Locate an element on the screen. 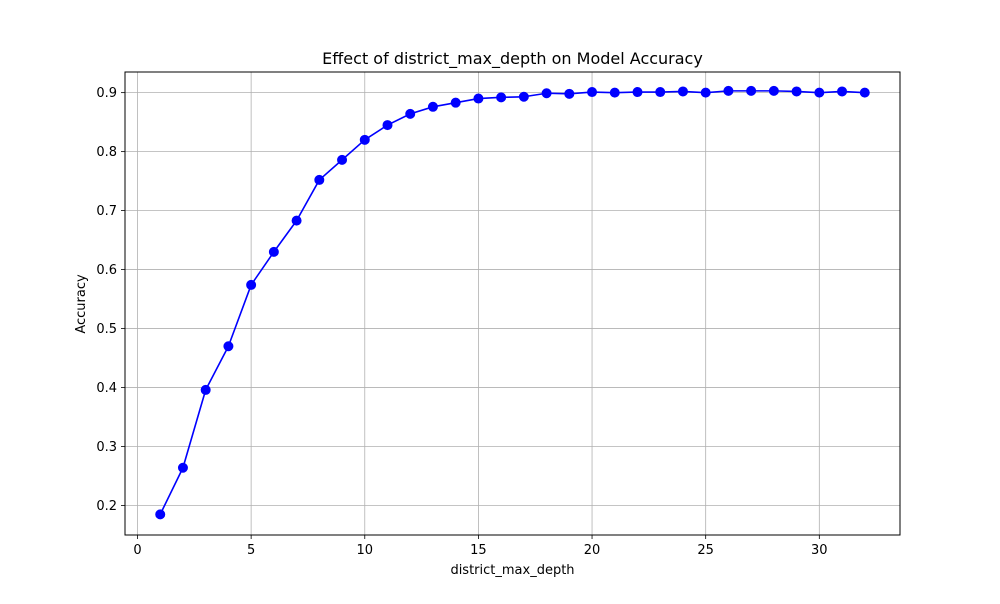 The height and width of the screenshot is (604, 1000). y-tick-label: 0.4 is located at coordinates (106, 388).